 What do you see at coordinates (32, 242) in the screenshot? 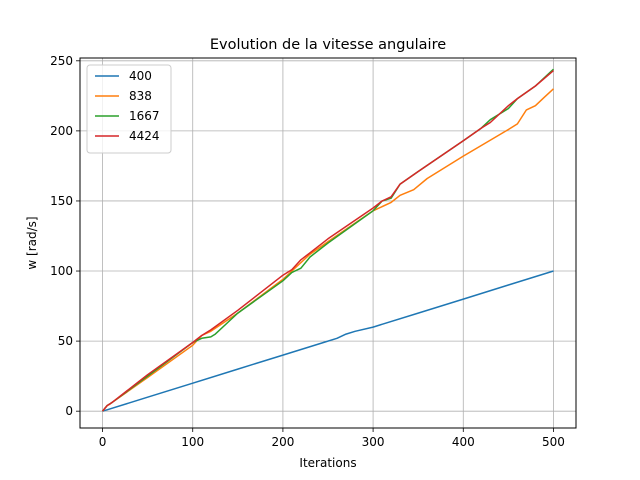
I see `y-axis-label: w [rad/s]` at bounding box center [32, 242].